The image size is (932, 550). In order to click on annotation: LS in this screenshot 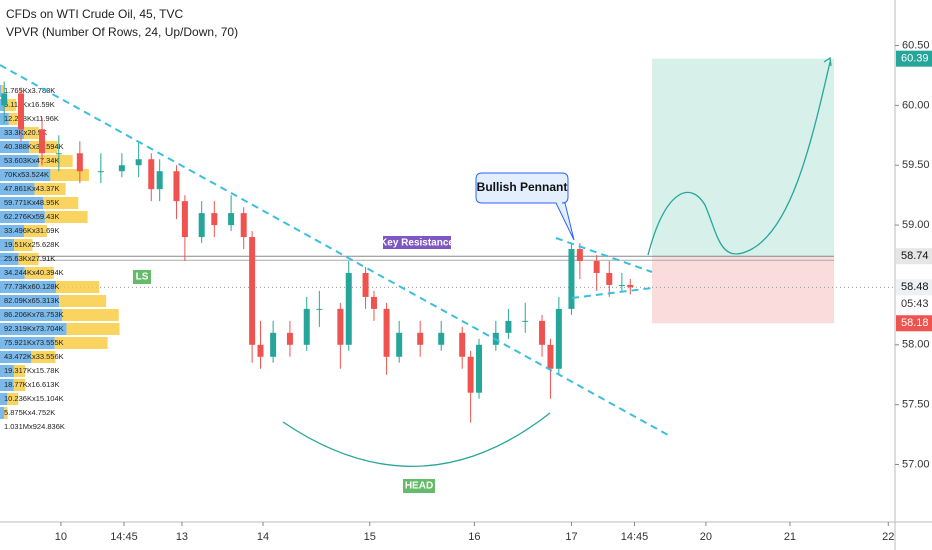, I will do `click(142, 277)`.